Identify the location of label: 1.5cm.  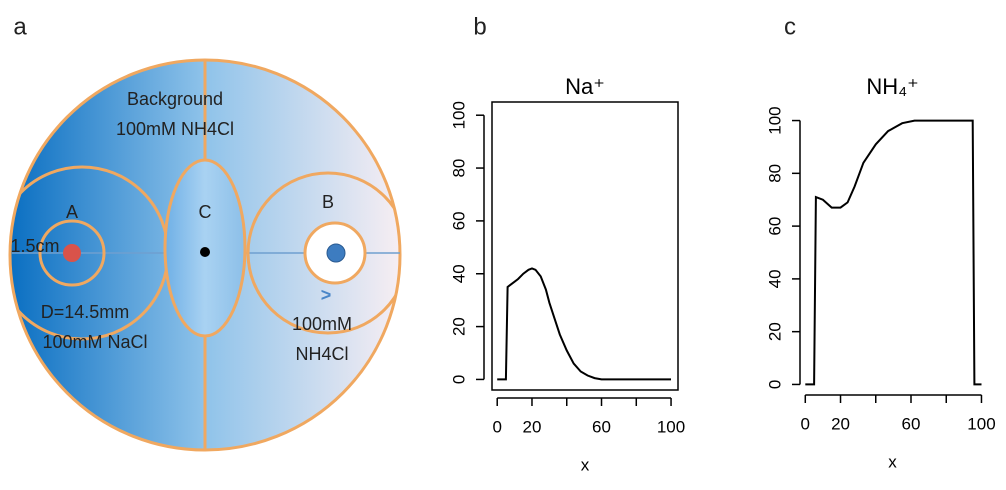
(34, 246).